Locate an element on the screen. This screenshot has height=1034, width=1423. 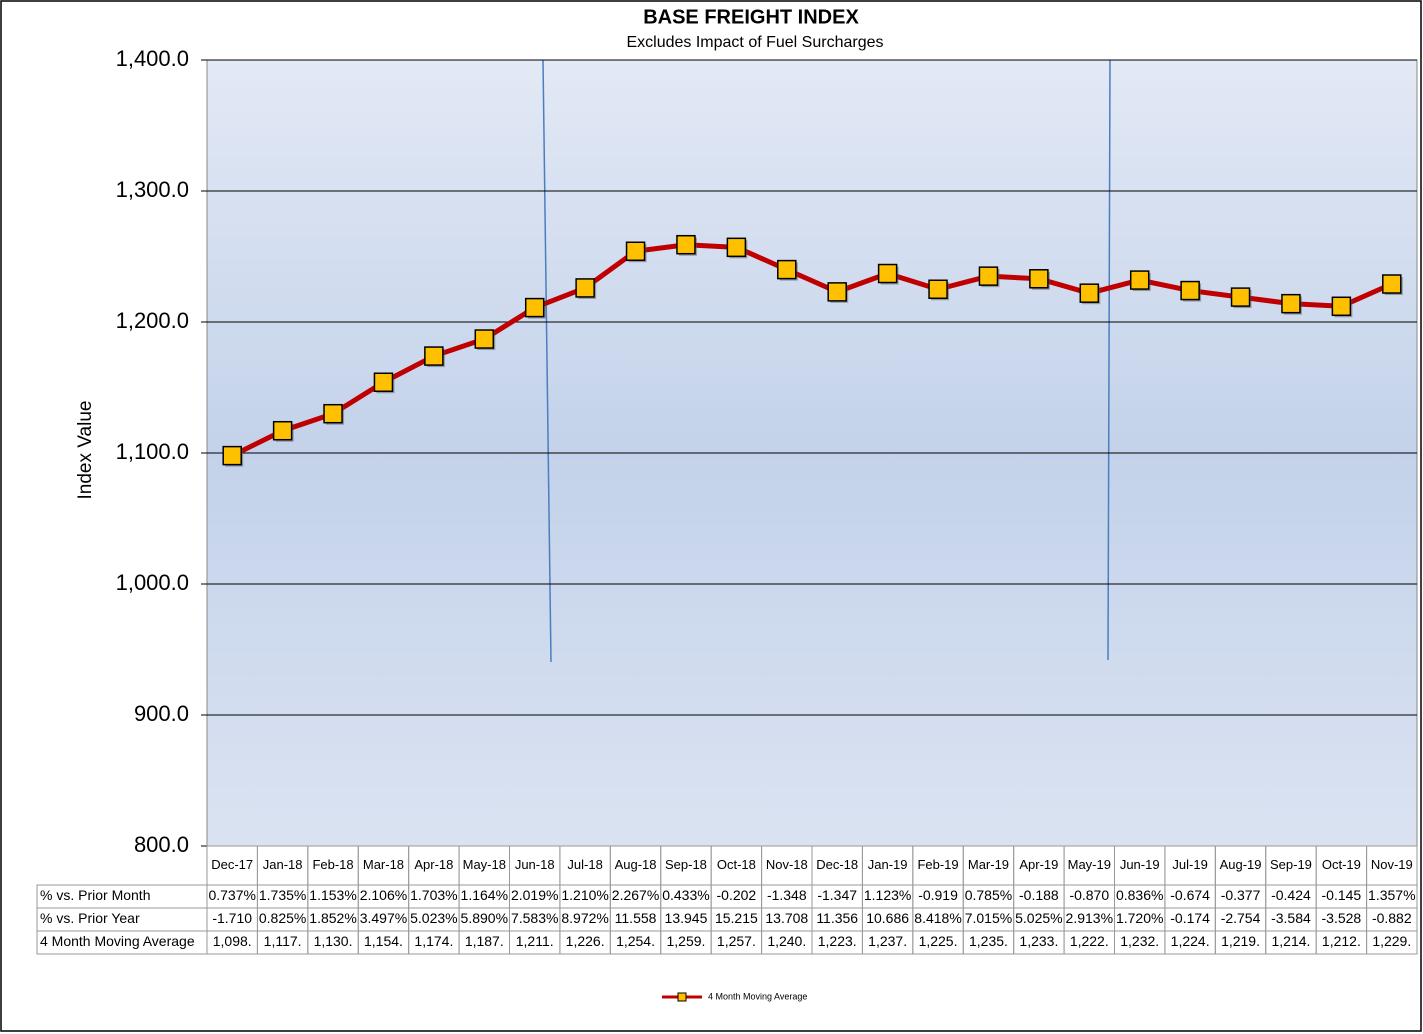
table-value: -0.870 is located at coordinates (1089, 895).